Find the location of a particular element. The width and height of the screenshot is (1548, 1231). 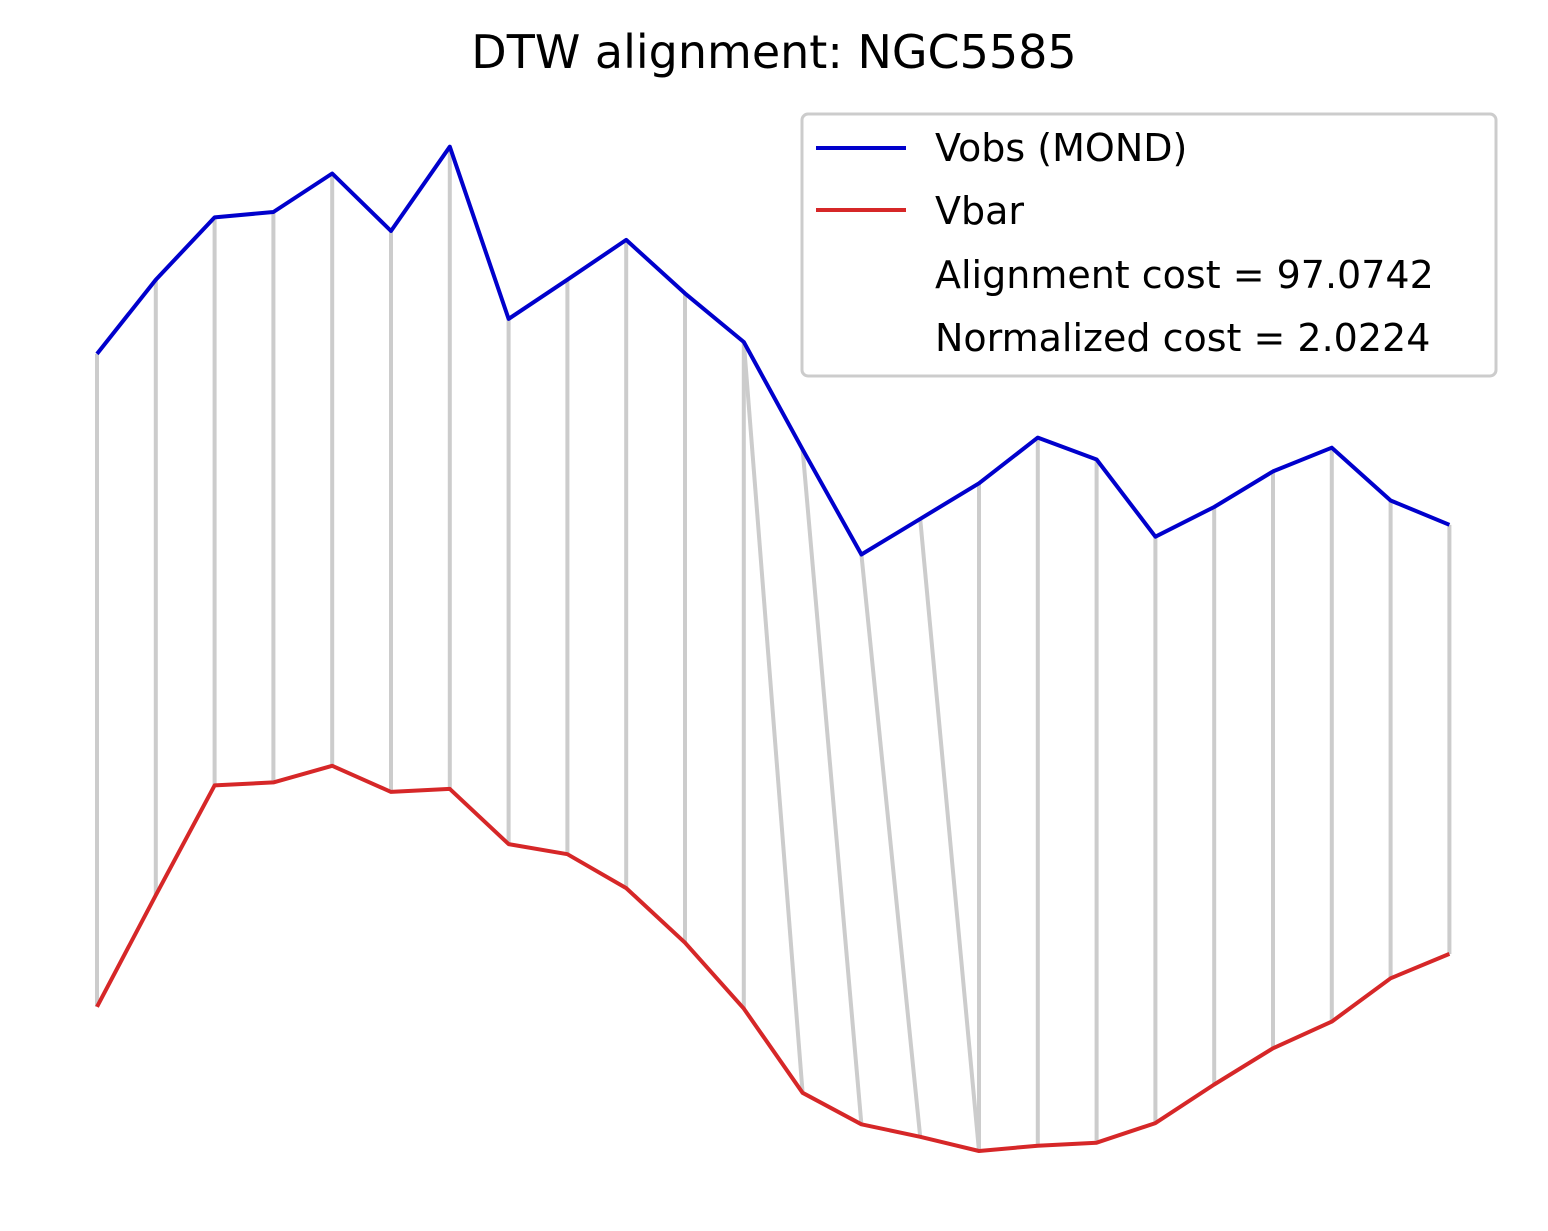

legend-label-vbar: Vbar is located at coordinates (979, 211).